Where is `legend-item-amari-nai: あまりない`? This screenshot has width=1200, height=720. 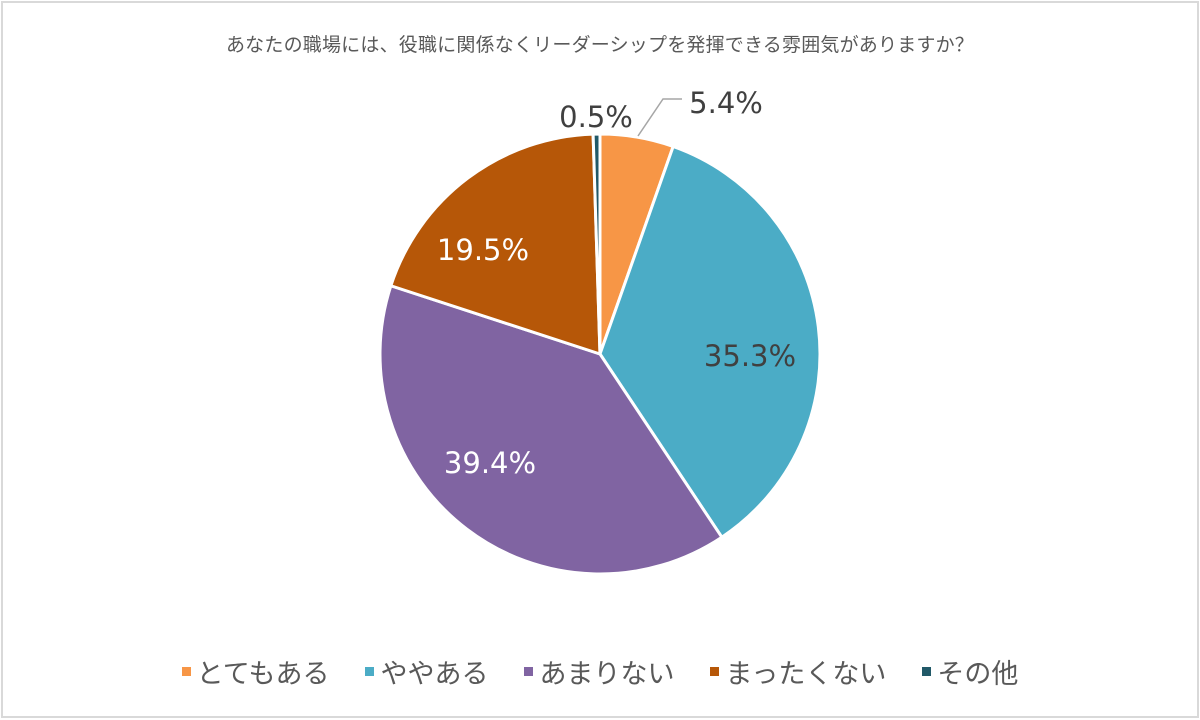 legend-item-amari-nai: あまりない is located at coordinates (599, 671).